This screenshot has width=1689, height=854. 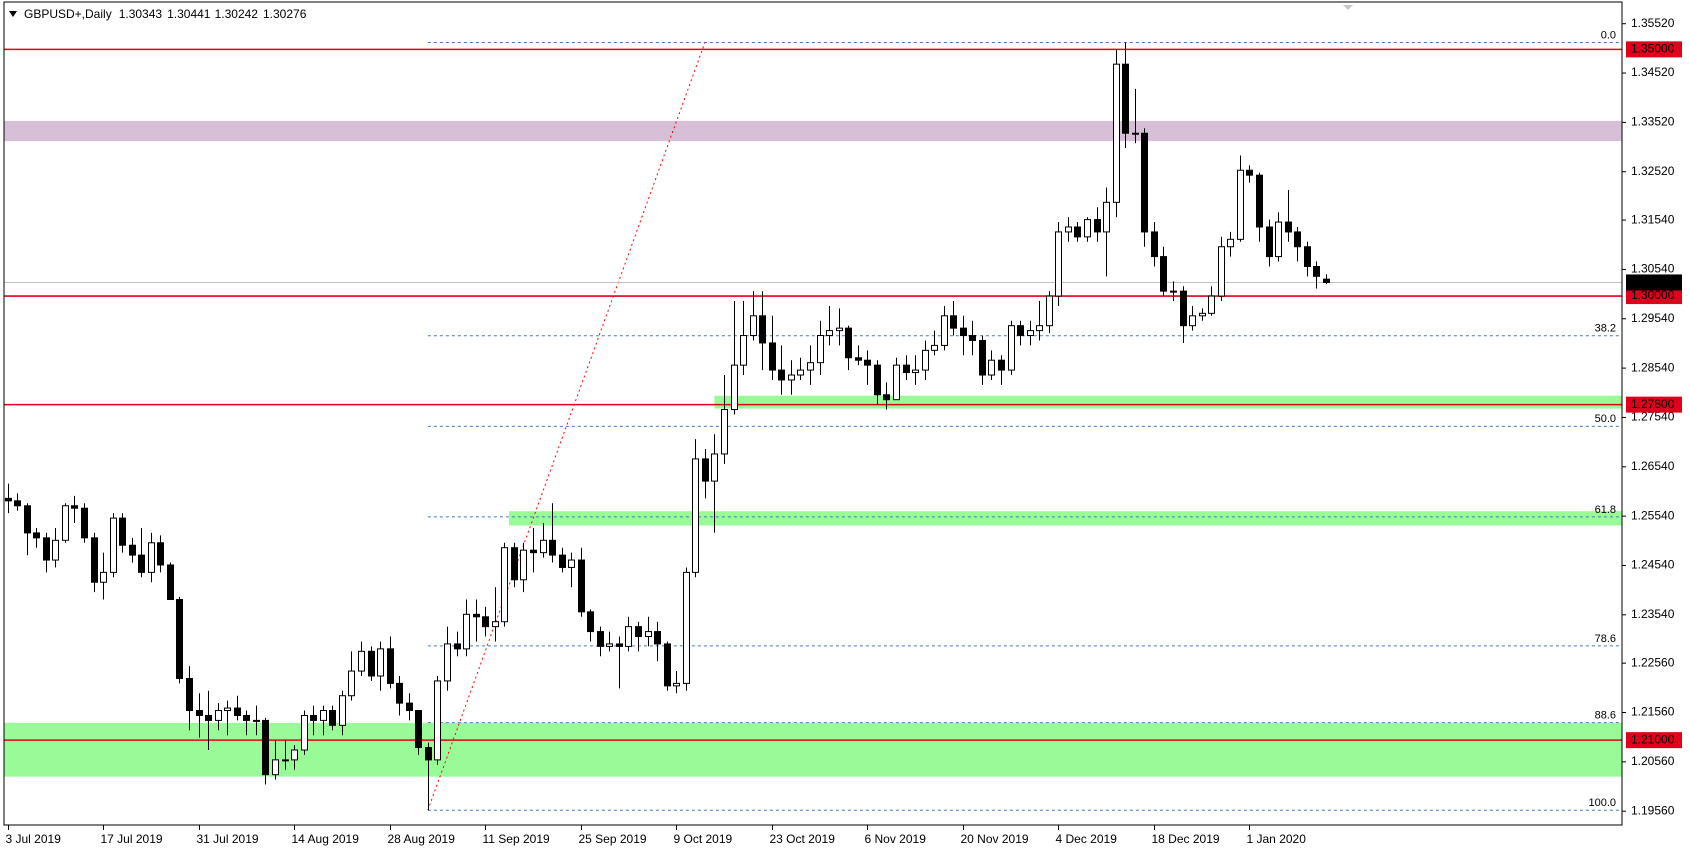 I want to click on level-label: 1.27800, so click(x=1653, y=404).